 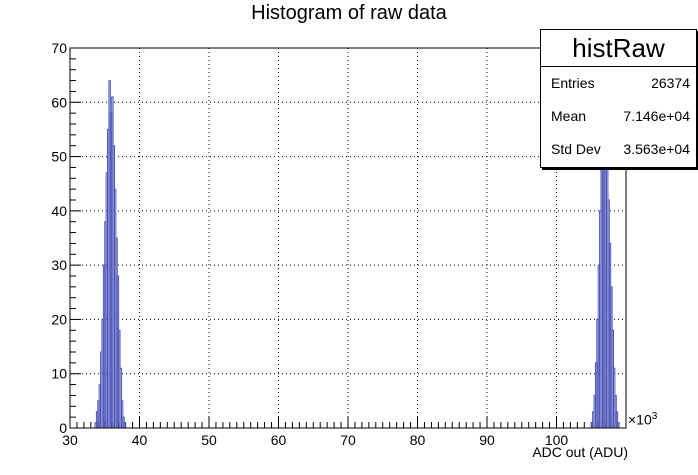 I want to click on stats-value: 26374, so click(x=670, y=83).